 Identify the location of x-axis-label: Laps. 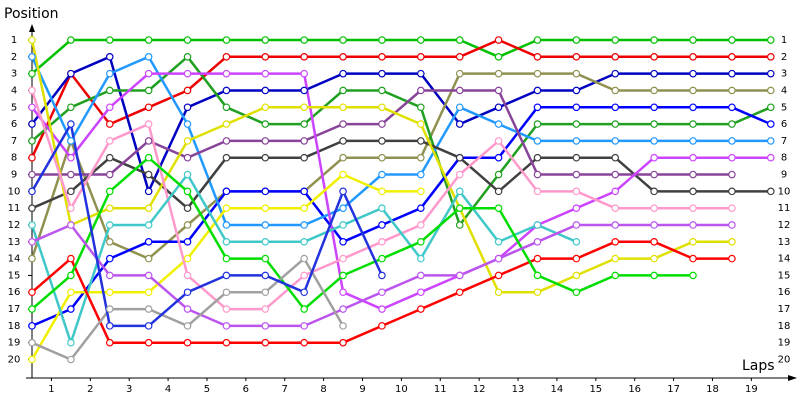
(758, 366).